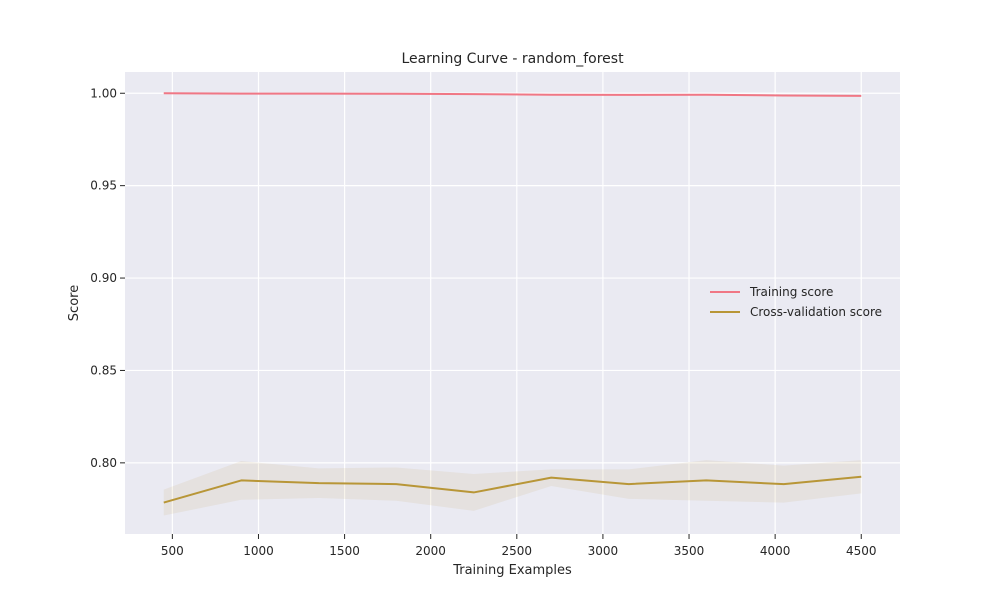 Image resolution: width=1000 pixels, height=600 pixels. I want to click on x-tick-label: 1000, so click(258, 551).